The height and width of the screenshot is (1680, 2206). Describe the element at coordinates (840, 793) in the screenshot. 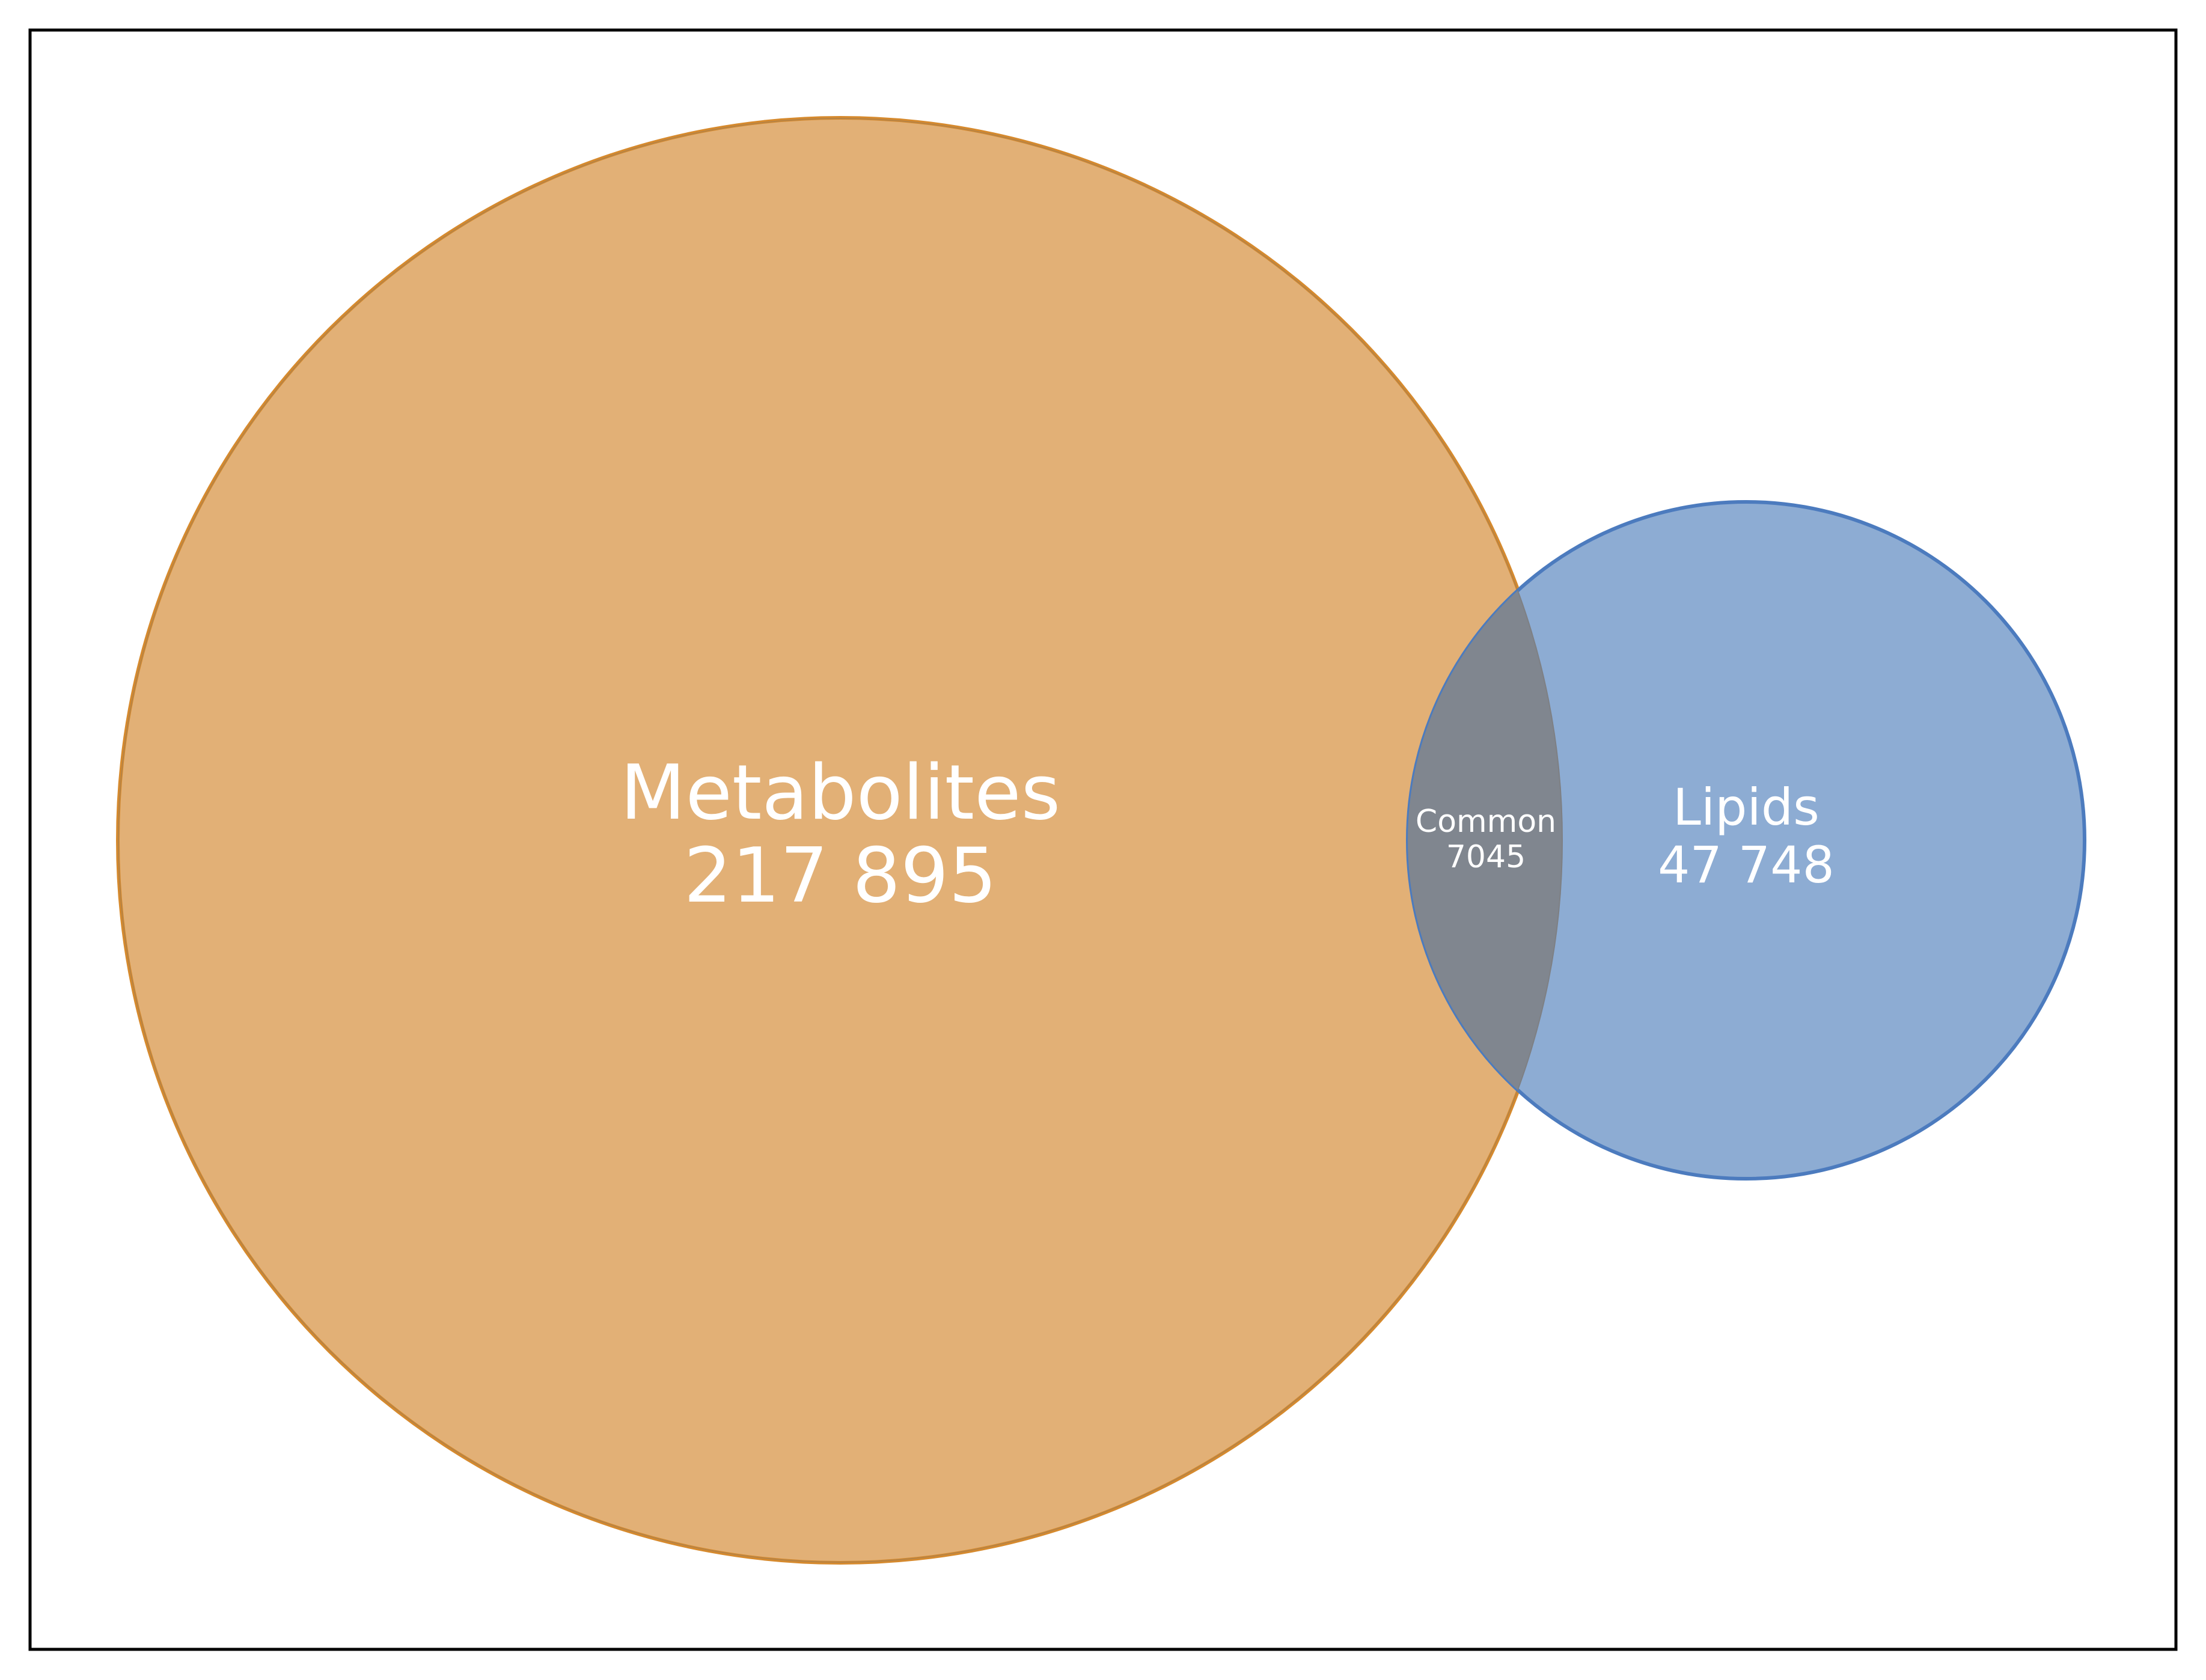

I see `metabolites-label: Metabolites` at that location.